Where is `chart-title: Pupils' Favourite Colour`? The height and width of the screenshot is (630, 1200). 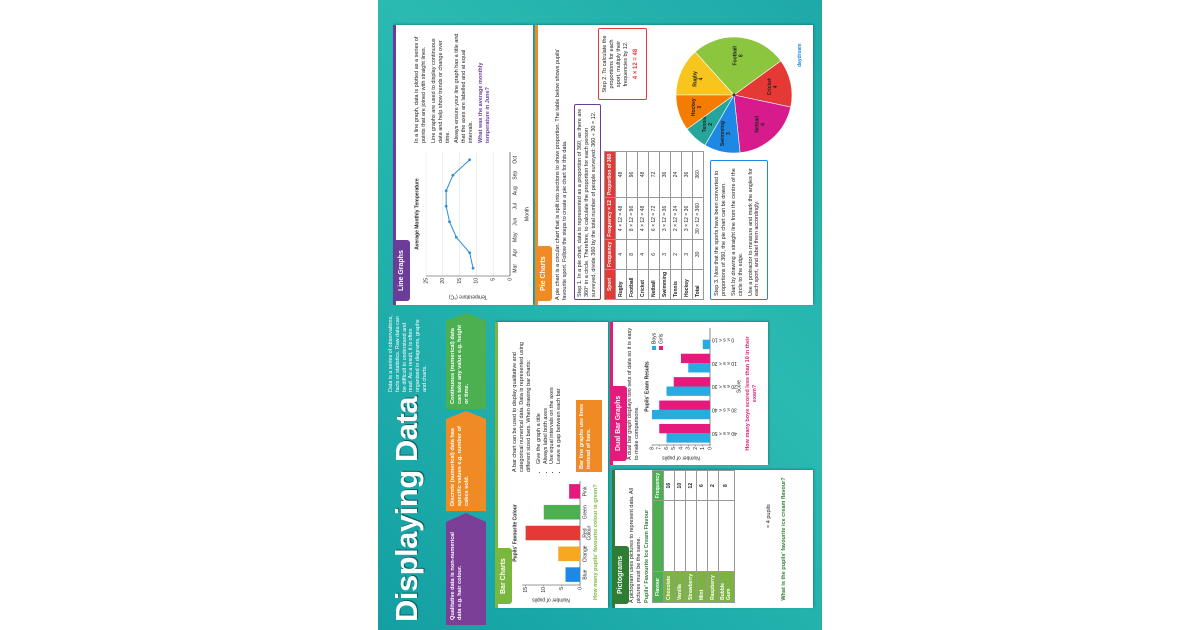
chart-title: Pupils' Favourite Colour is located at coordinates (515, 533).